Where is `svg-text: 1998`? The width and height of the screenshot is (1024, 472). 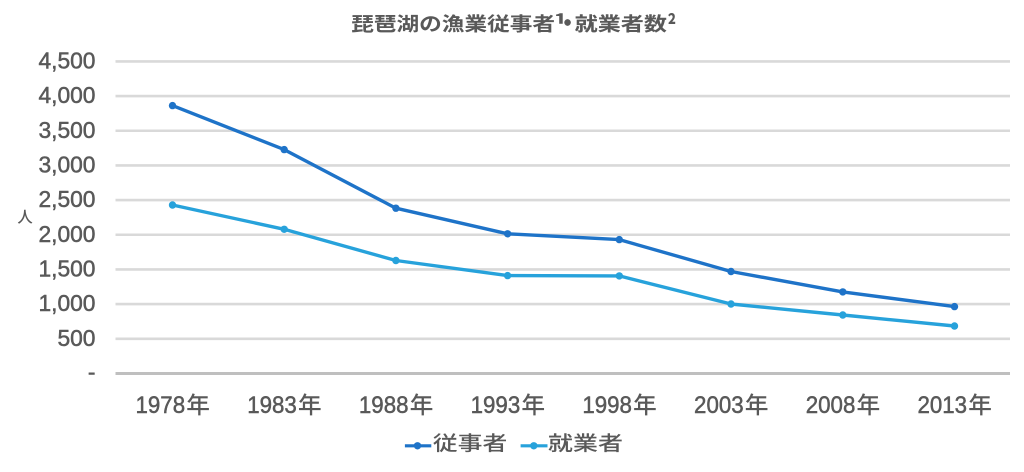 svg-text: 1998 is located at coordinates (607, 404).